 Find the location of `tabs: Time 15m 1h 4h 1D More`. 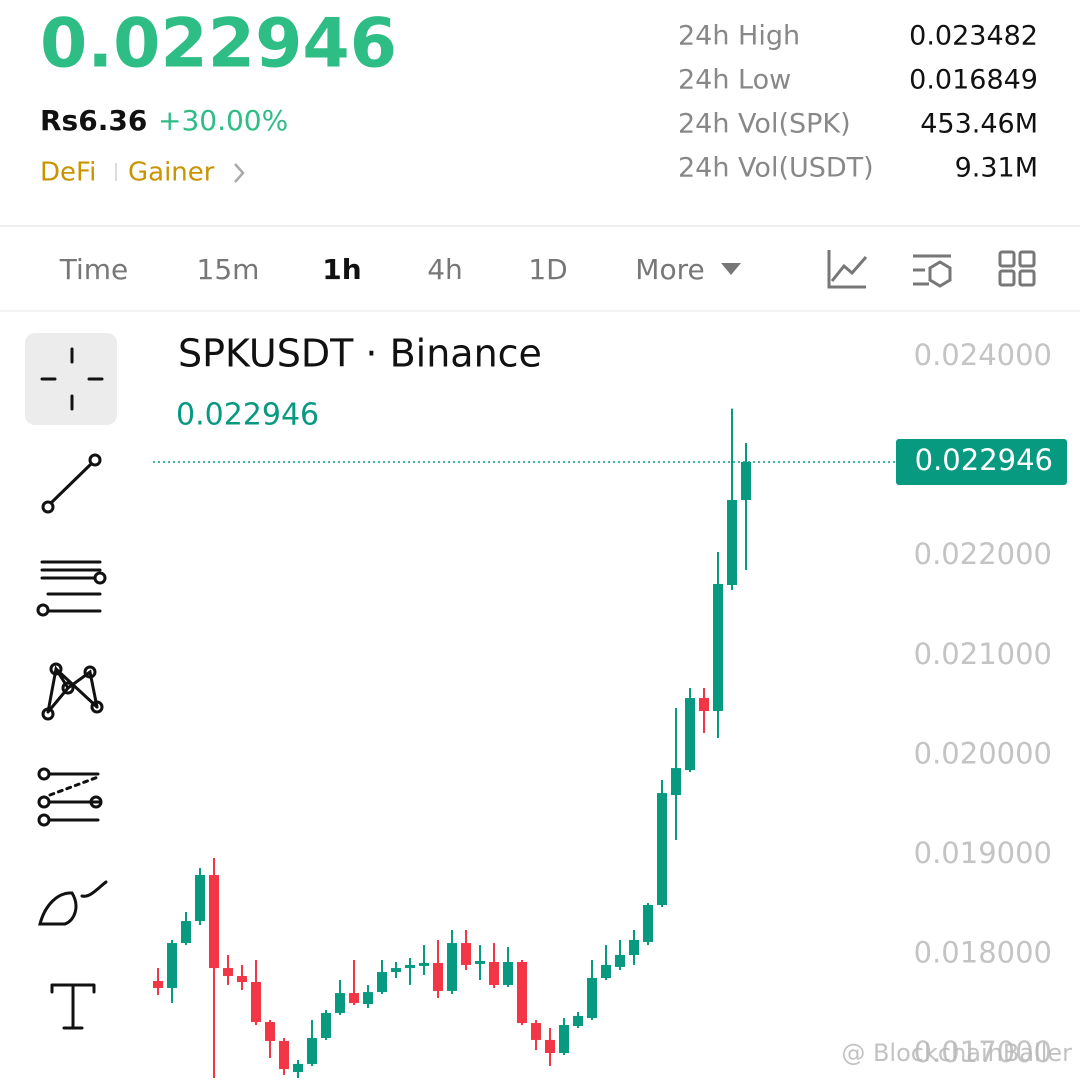

tabs: Time 15m 1h 4h 1D More is located at coordinates (382, 269).